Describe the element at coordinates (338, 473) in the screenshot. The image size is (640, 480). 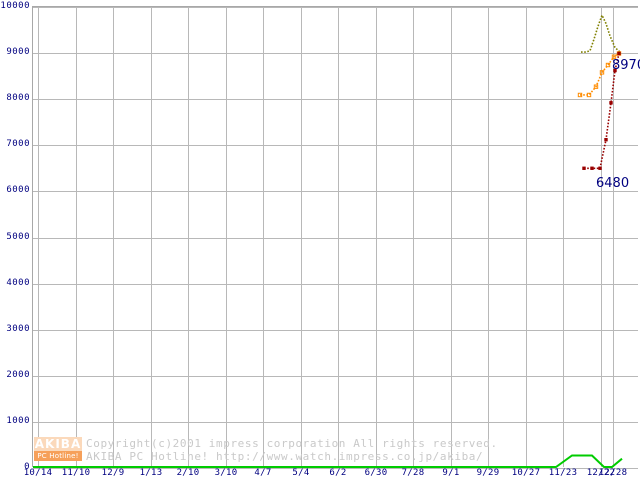
I see `x-axis-tick-label: 6/2` at that location.